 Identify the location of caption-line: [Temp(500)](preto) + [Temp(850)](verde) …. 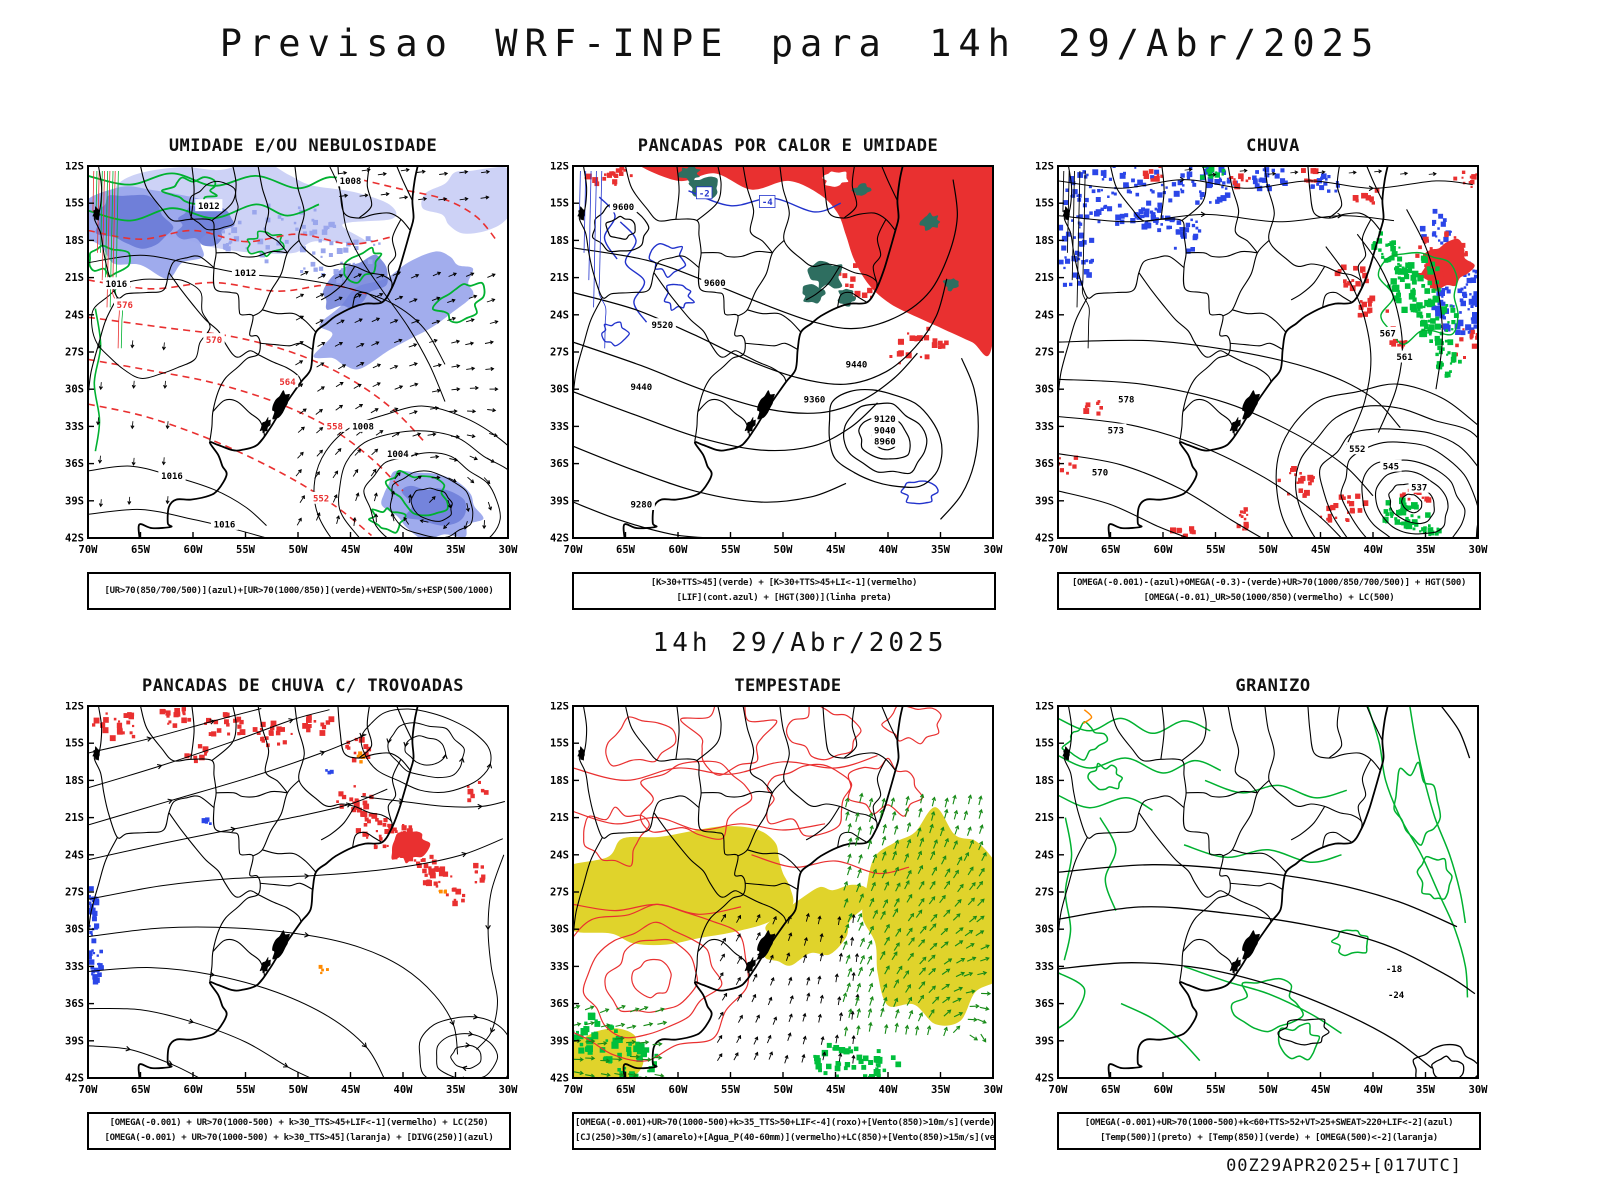
(1269, 1138).